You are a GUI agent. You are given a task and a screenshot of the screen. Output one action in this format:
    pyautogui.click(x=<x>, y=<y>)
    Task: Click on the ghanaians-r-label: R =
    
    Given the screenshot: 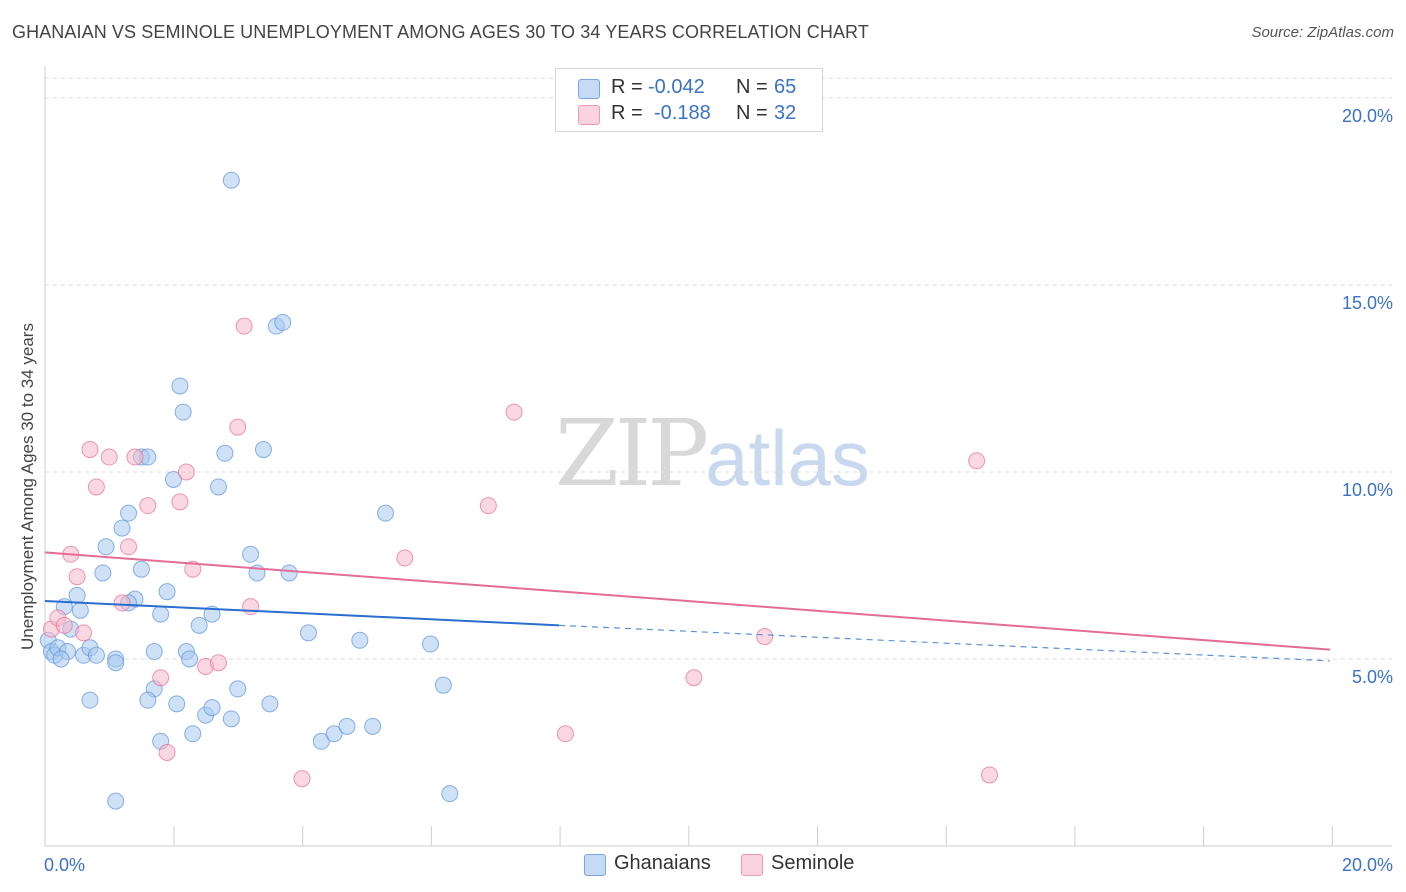 What is the action you would take?
    pyautogui.click(x=627, y=87)
    